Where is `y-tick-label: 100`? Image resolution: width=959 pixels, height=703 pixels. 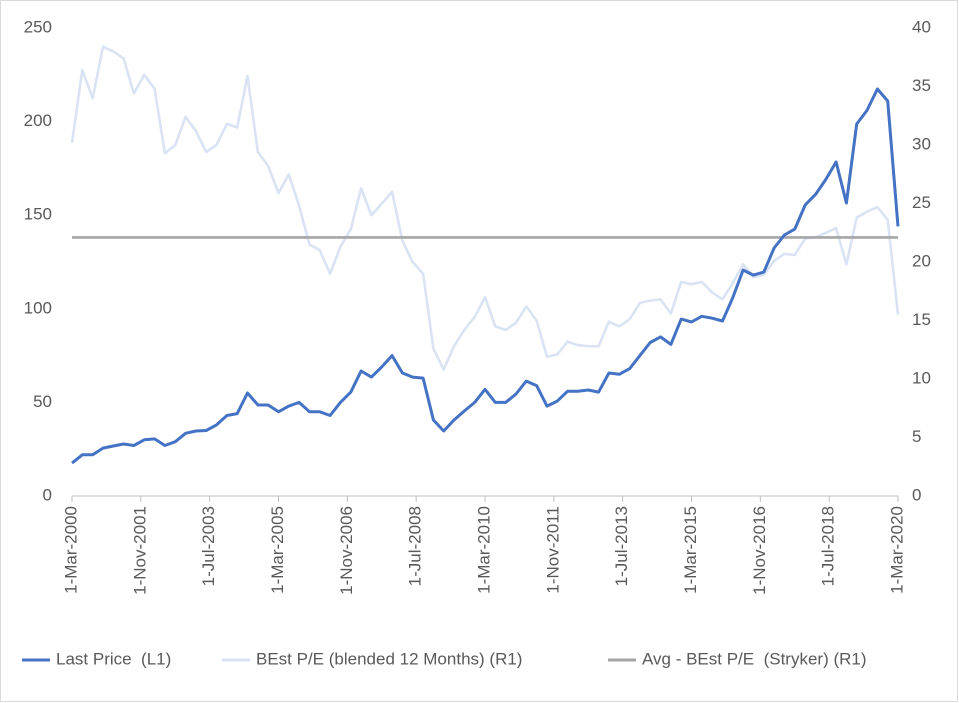
y-tick-label: 100 is located at coordinates (38, 307).